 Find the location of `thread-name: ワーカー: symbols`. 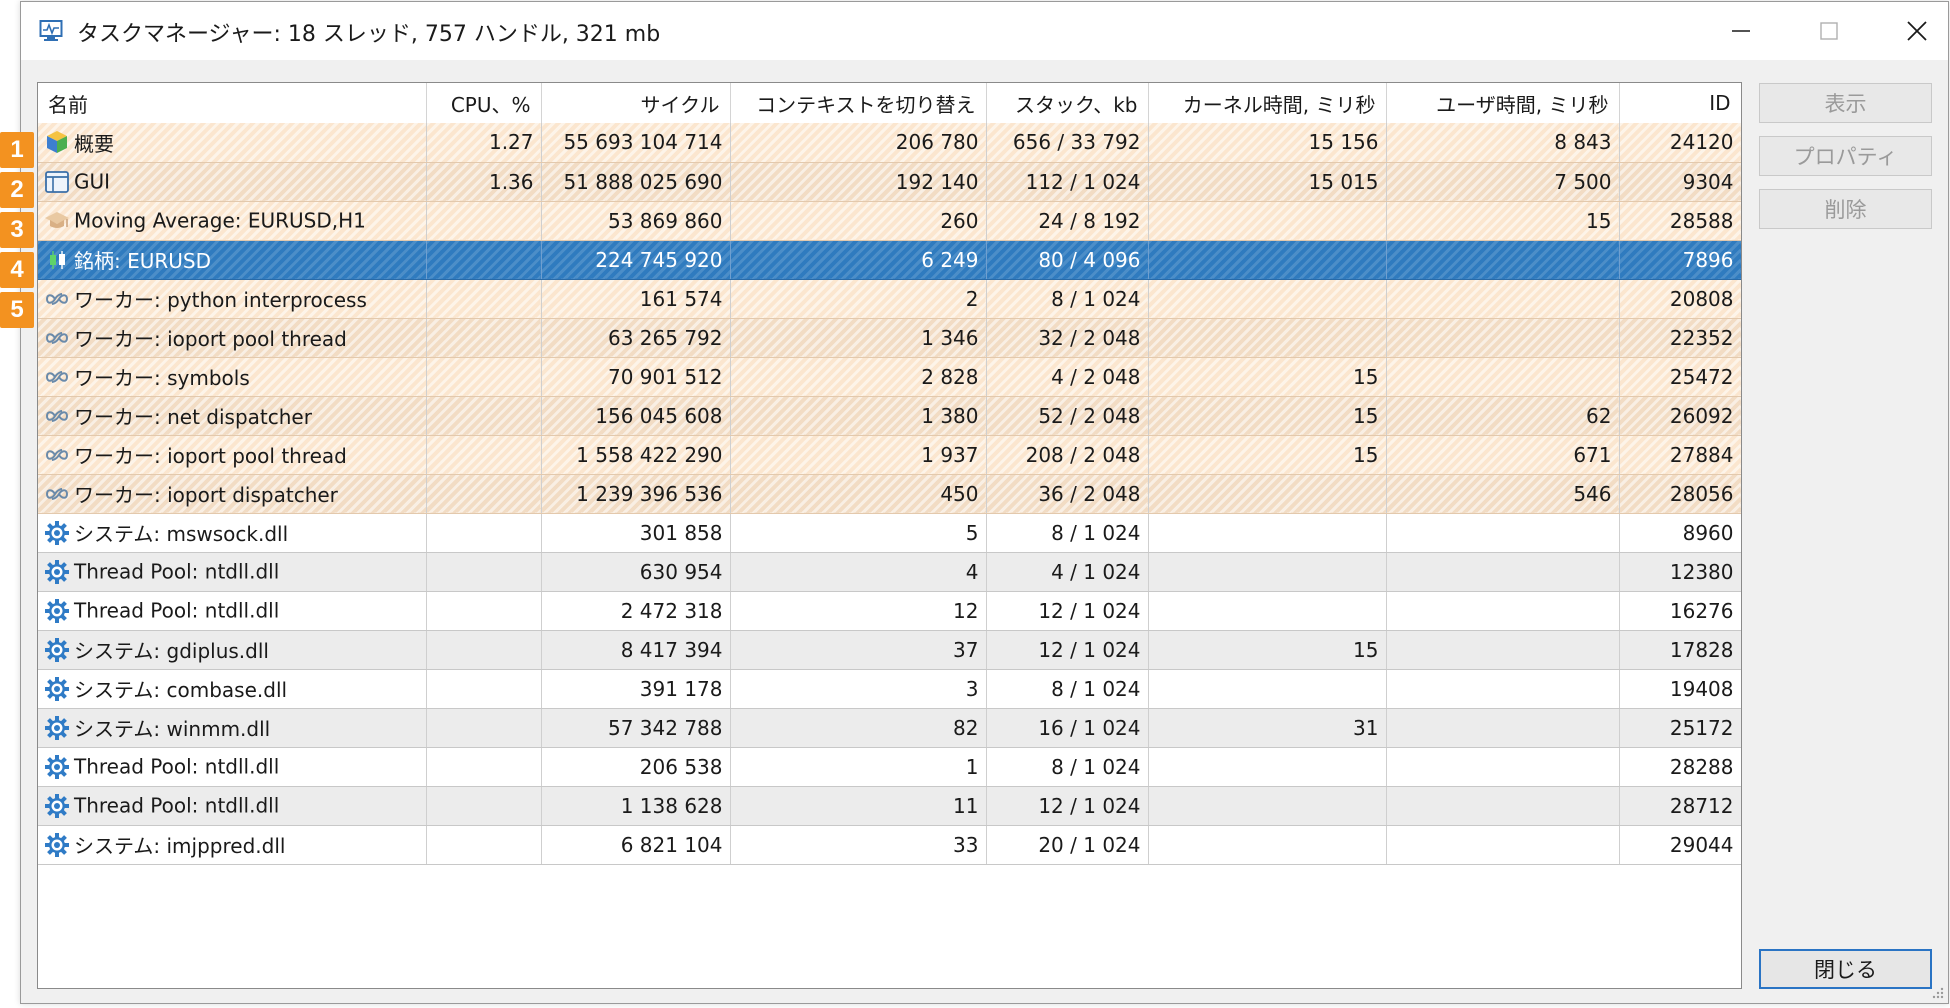

thread-name: ワーカー: symbols is located at coordinates (162, 378).